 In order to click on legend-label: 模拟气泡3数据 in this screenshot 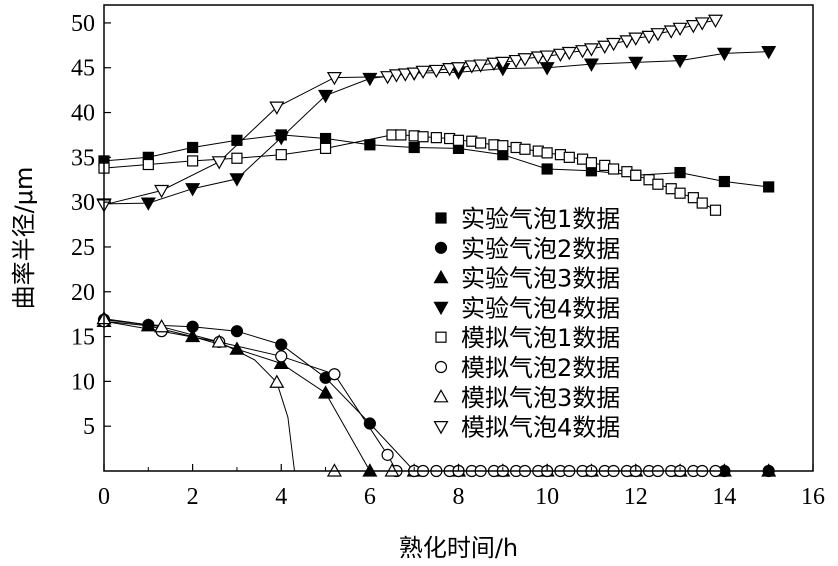, I will do `click(540, 398)`.